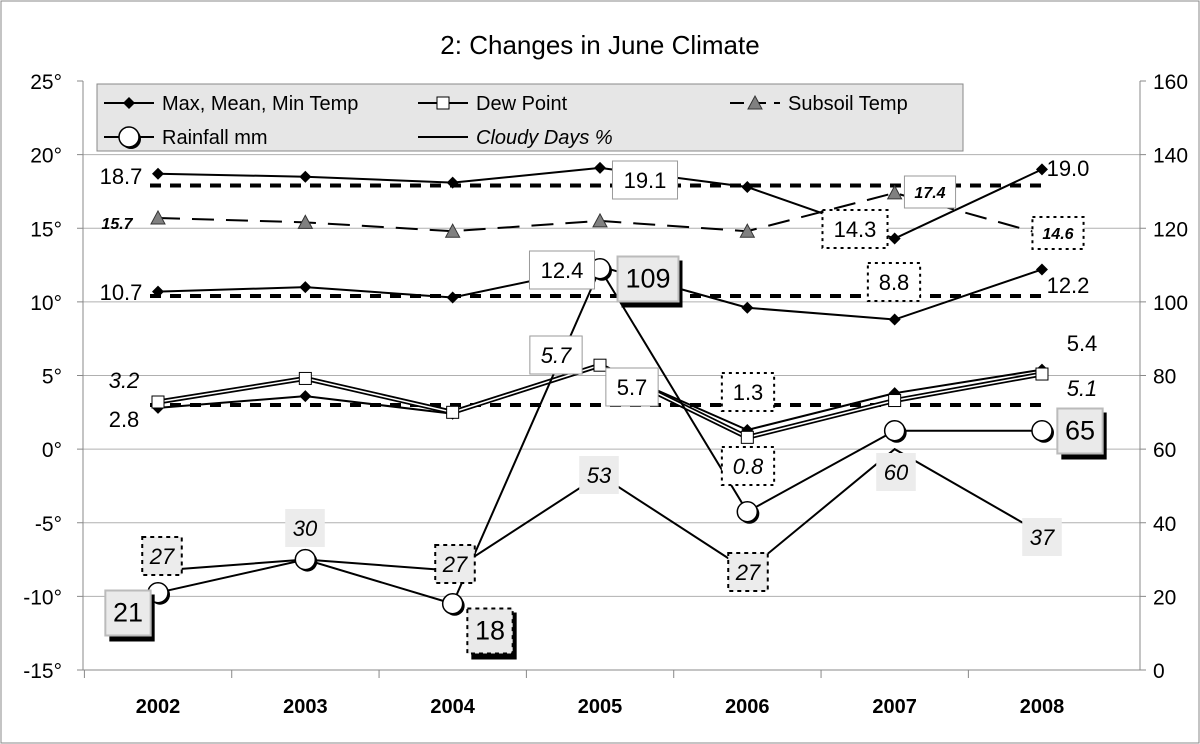  I want to click on data-label-max: 18.7, so click(121, 176).